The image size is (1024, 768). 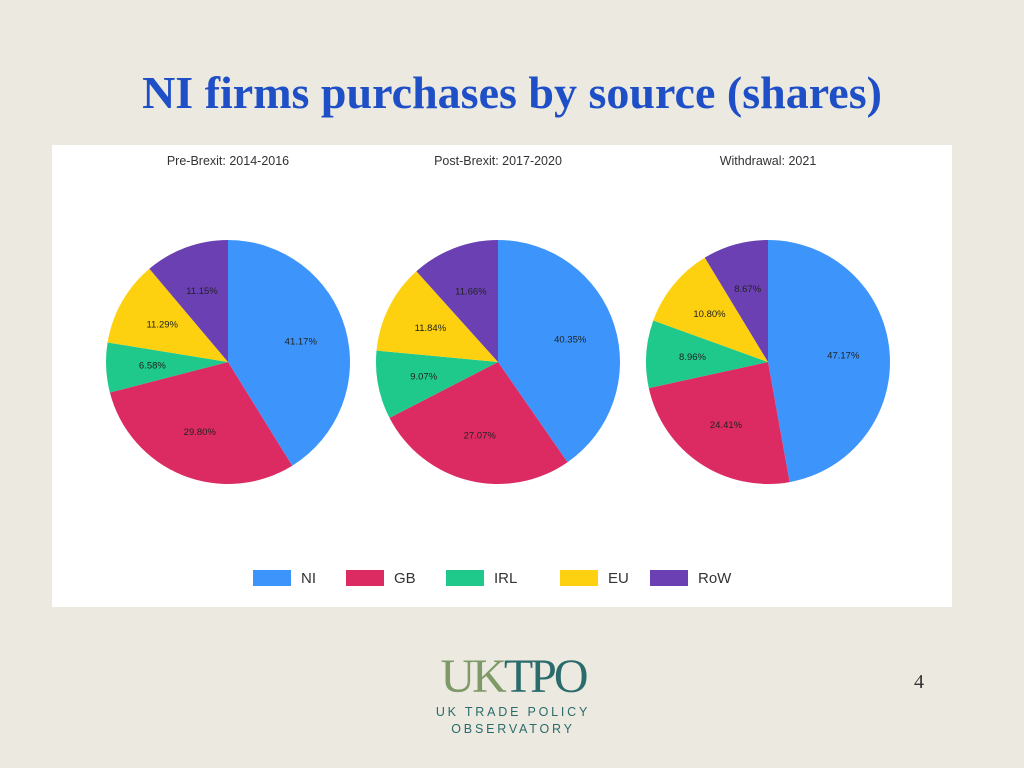 I want to click on pie-title: Pre-Brexit: 2014-2016, so click(x=228, y=161).